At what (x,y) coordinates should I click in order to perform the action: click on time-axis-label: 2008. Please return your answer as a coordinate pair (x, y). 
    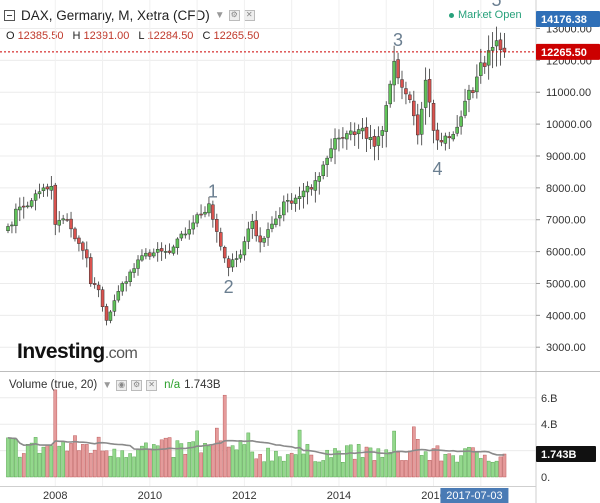
    Looking at the image, I should click on (55, 496).